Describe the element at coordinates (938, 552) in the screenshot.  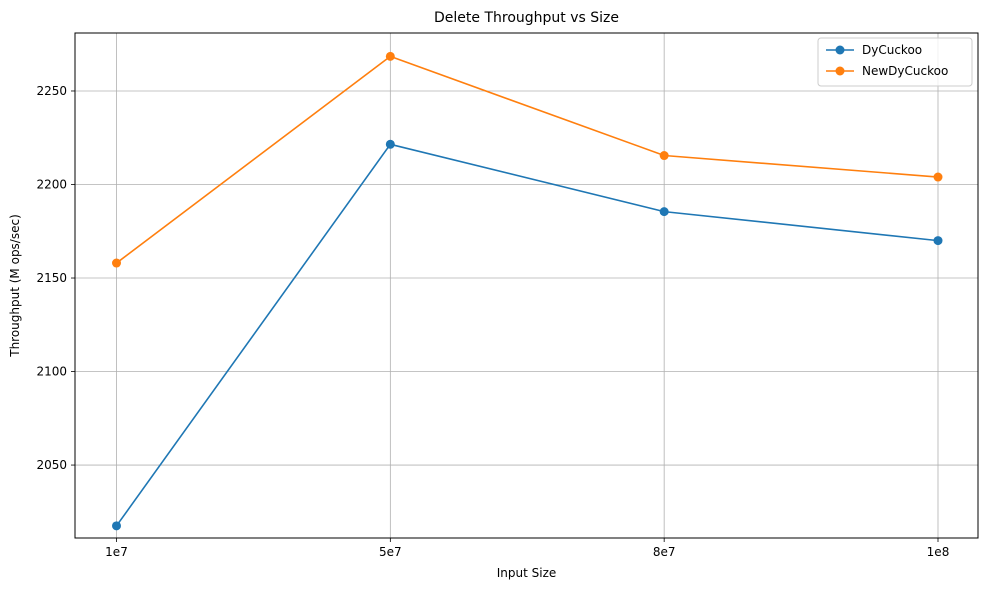
I see `x-tick-label: 1e8` at that location.